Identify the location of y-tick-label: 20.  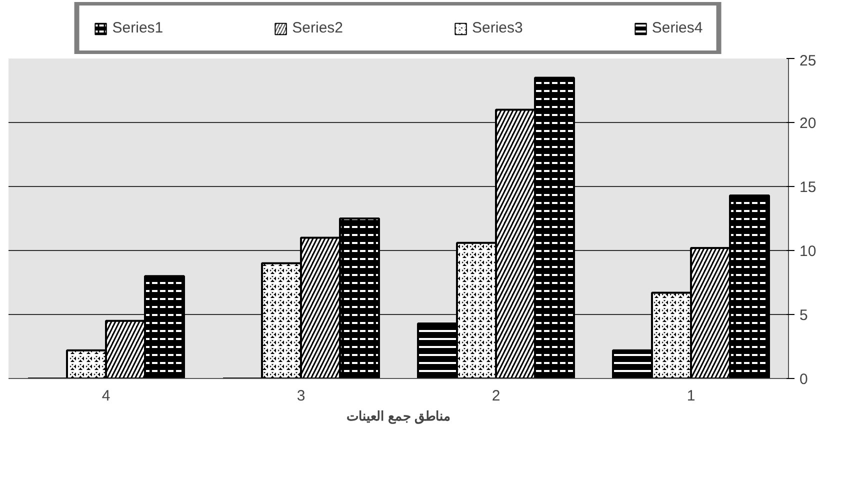
(808, 123).